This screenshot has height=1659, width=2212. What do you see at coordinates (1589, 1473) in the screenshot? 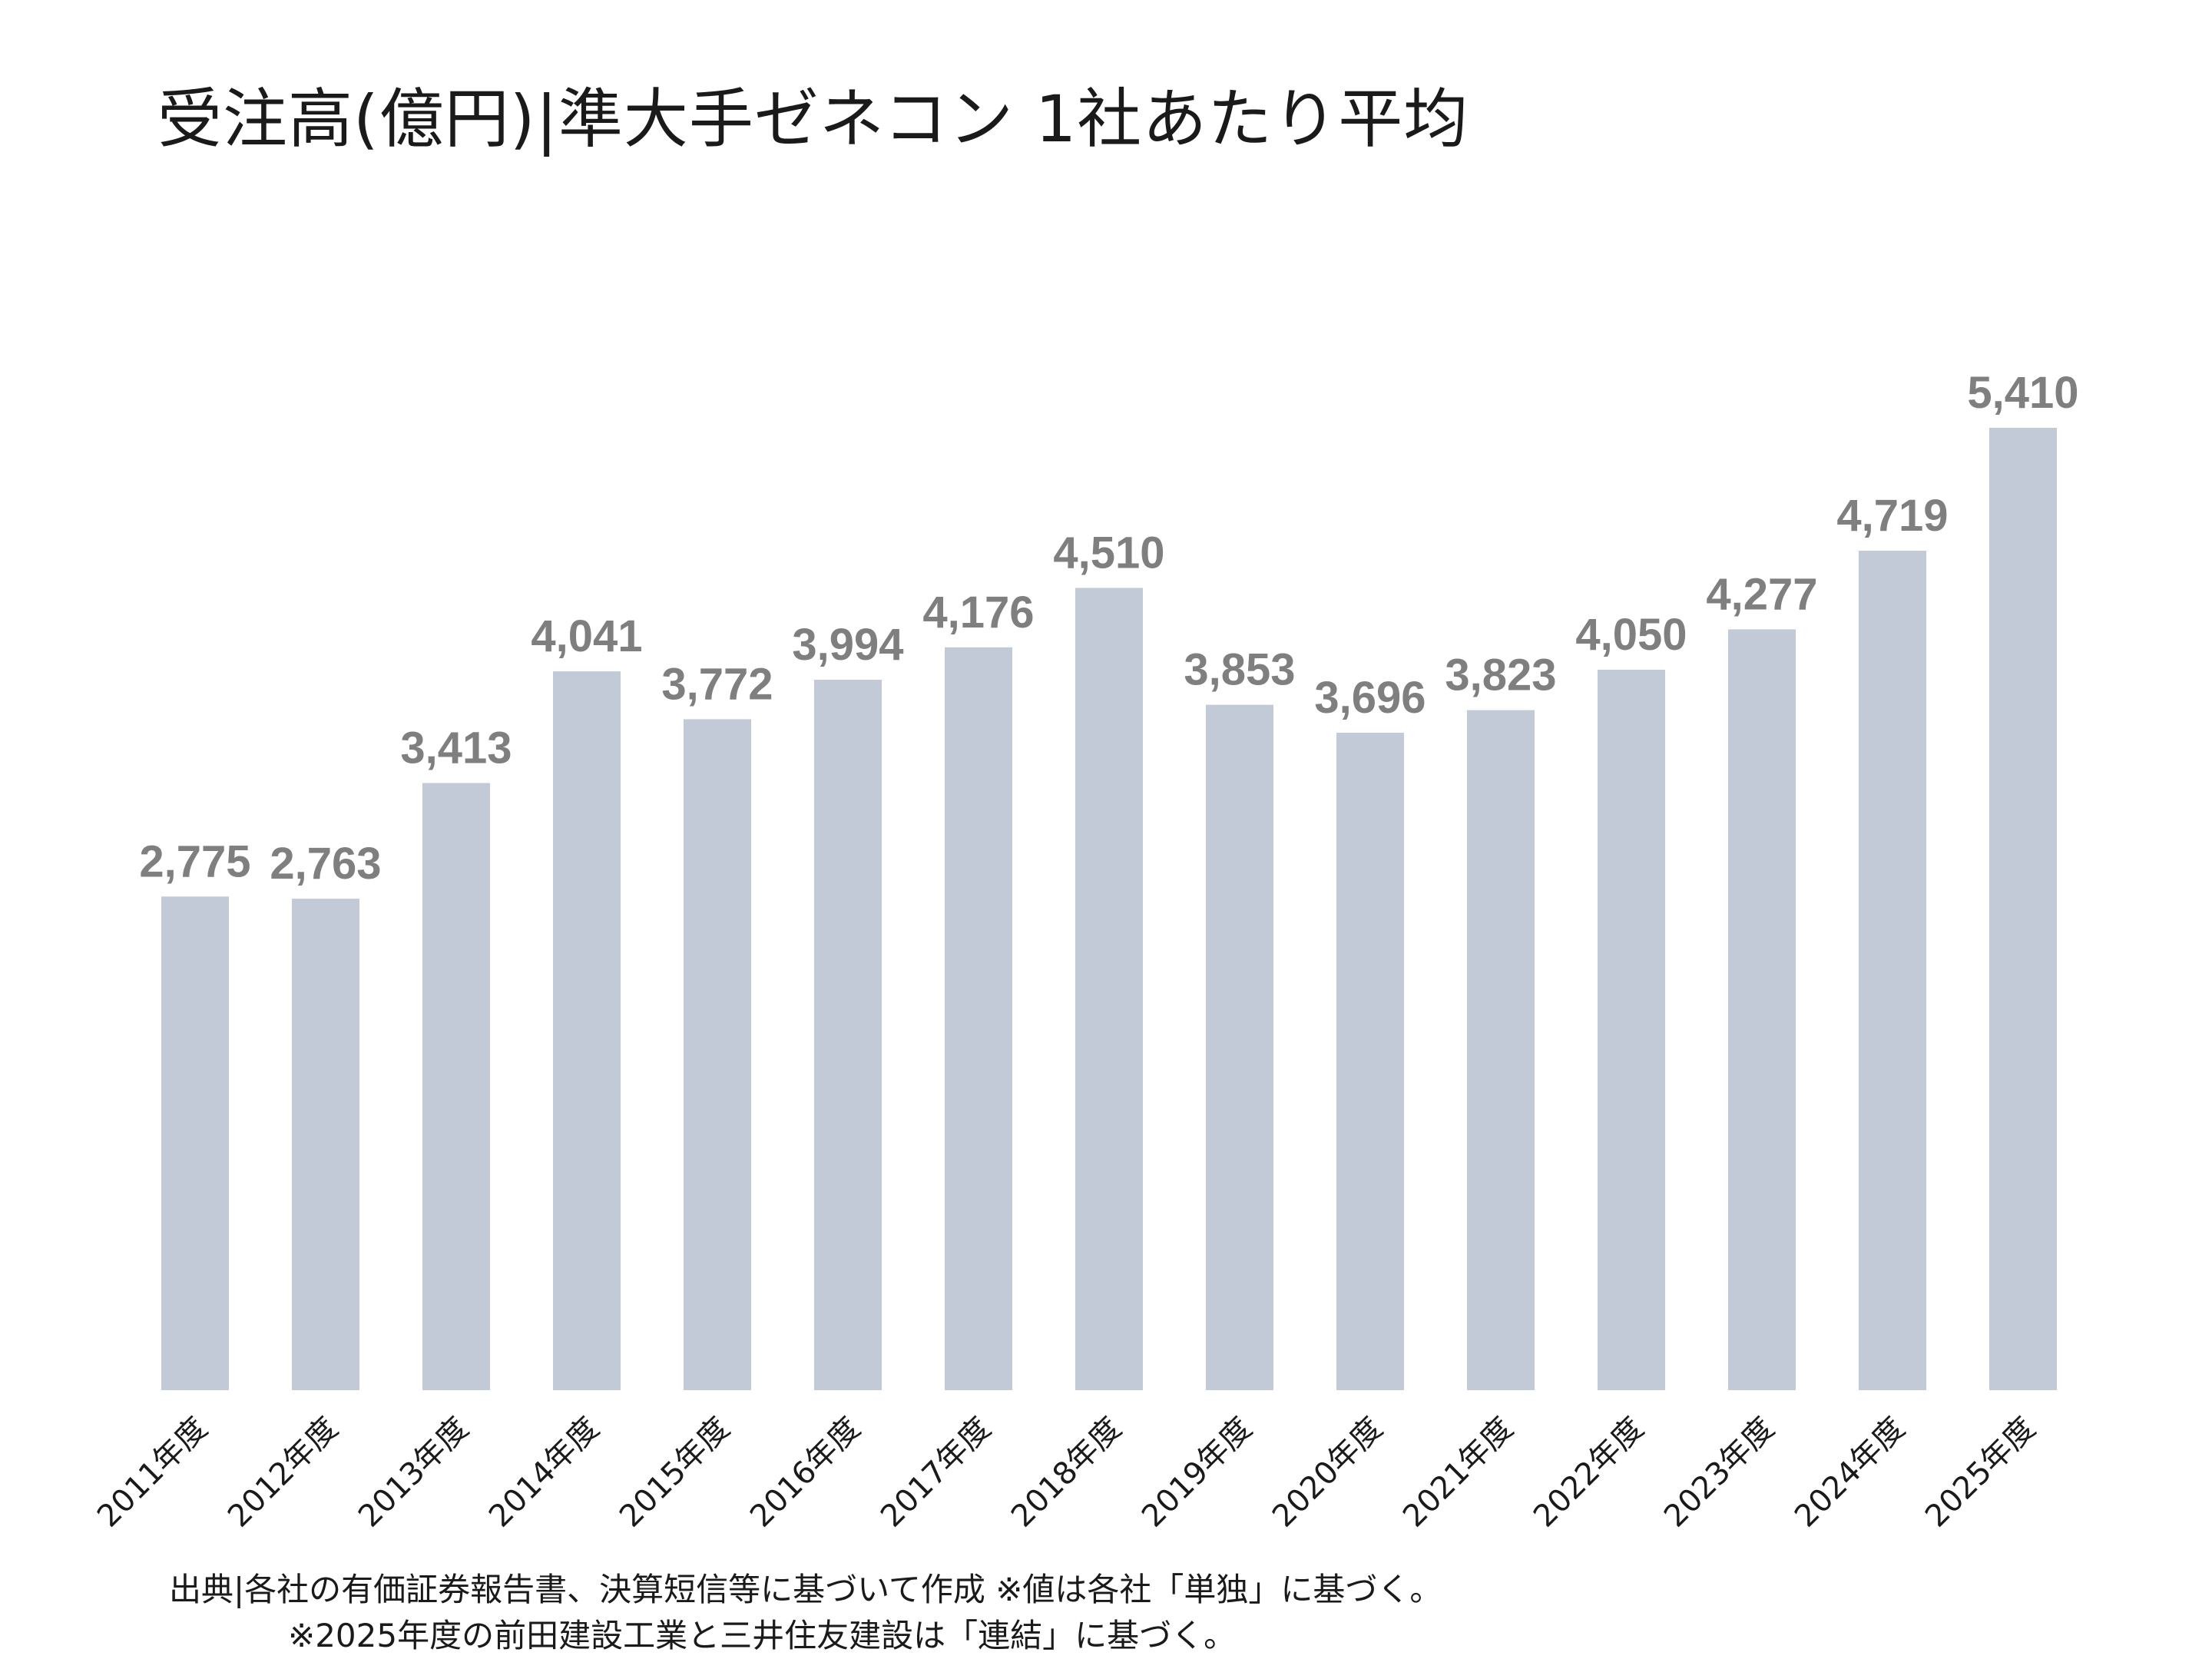
I see `x-tick-label-2022年度: 2022年度` at bounding box center [1589, 1473].